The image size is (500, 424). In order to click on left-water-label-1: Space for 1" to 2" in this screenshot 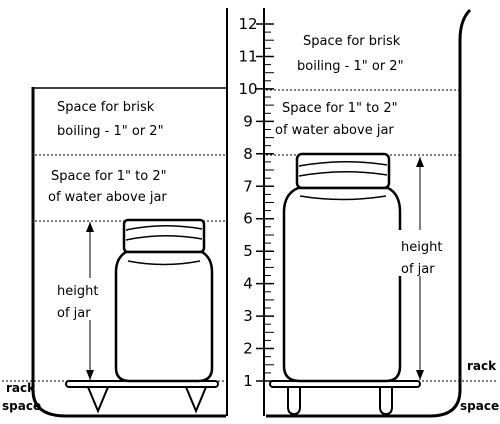, I will do `click(109, 176)`.